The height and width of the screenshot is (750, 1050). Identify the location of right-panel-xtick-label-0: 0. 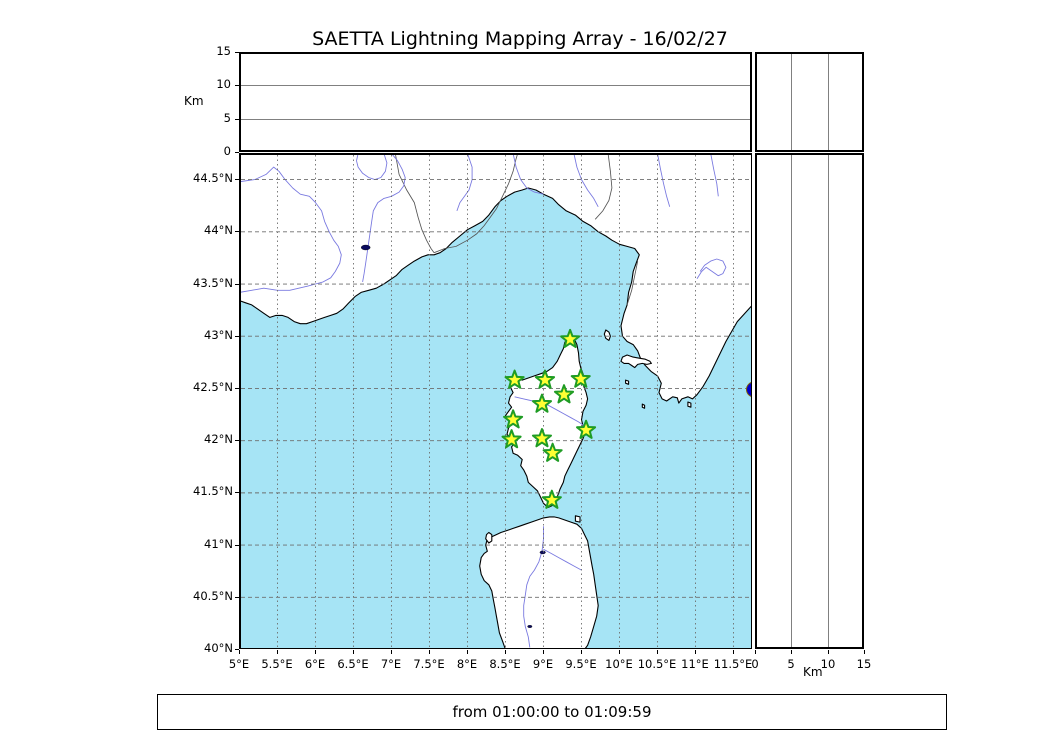
(755, 664).